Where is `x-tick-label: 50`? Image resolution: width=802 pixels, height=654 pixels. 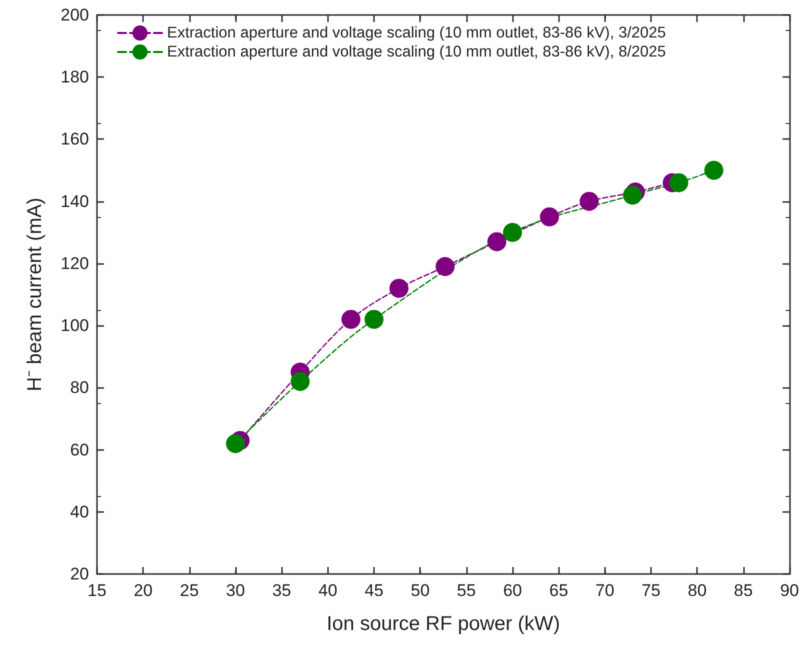
x-tick-label: 50 is located at coordinates (420, 590).